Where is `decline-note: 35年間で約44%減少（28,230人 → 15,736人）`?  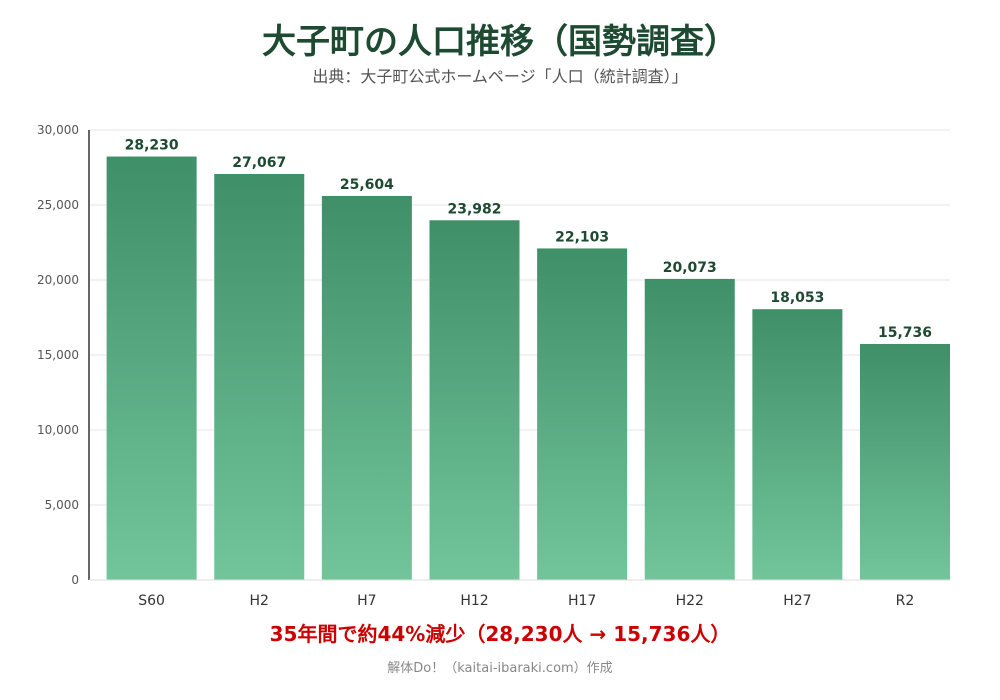 decline-note: 35年間で約44%減少（28,230人 → 15,736人） is located at coordinates (500, 634).